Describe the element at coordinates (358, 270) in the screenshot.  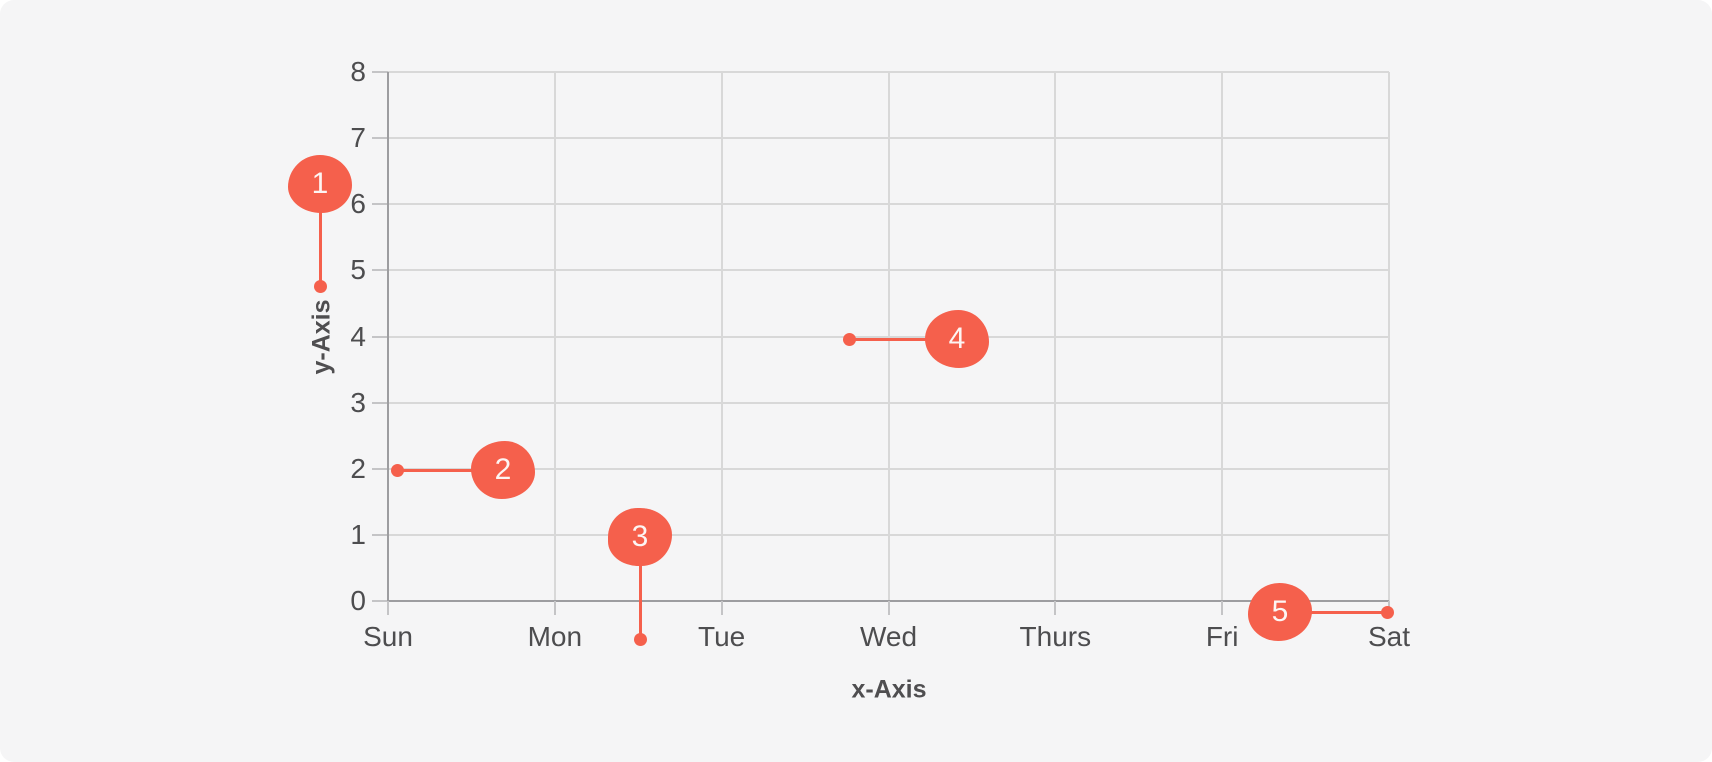
I see `y-tick-label: 5` at that location.